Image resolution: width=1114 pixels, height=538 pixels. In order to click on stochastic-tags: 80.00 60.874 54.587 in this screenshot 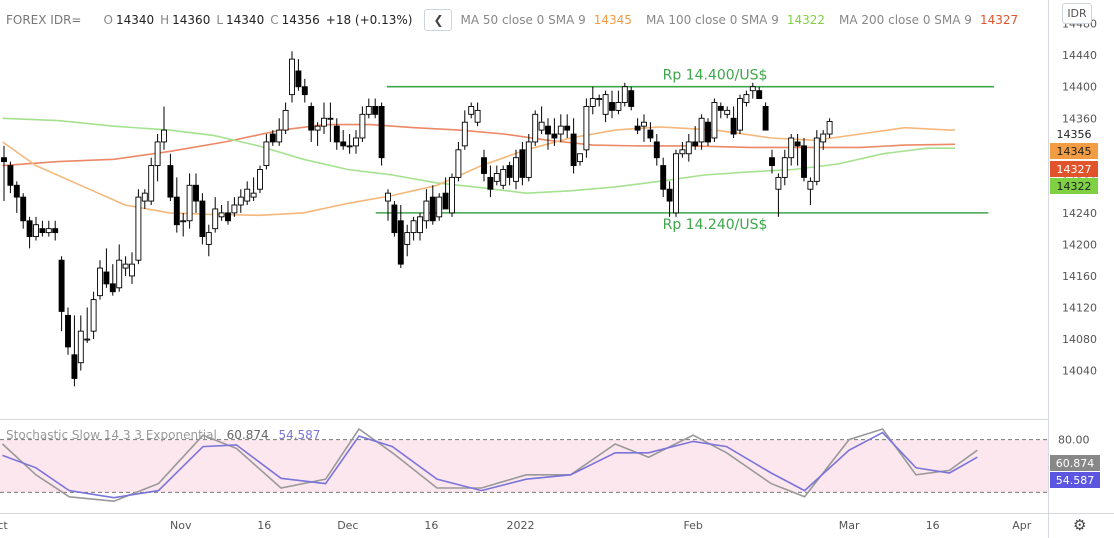, I will do `click(1075, 461)`.